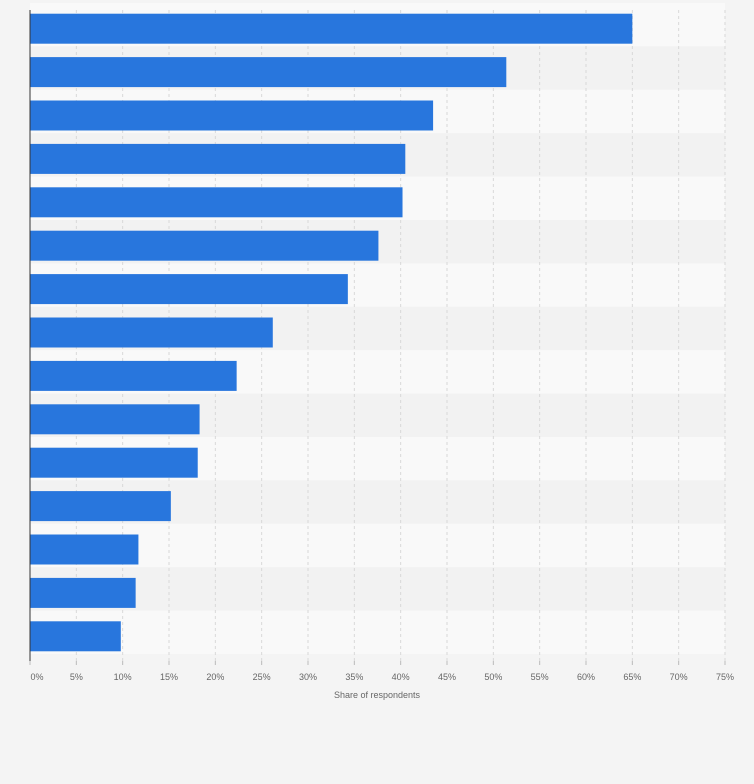 The height and width of the screenshot is (784, 754). Describe the element at coordinates (493, 677) in the screenshot. I see `x-tick-label: 50%` at that location.